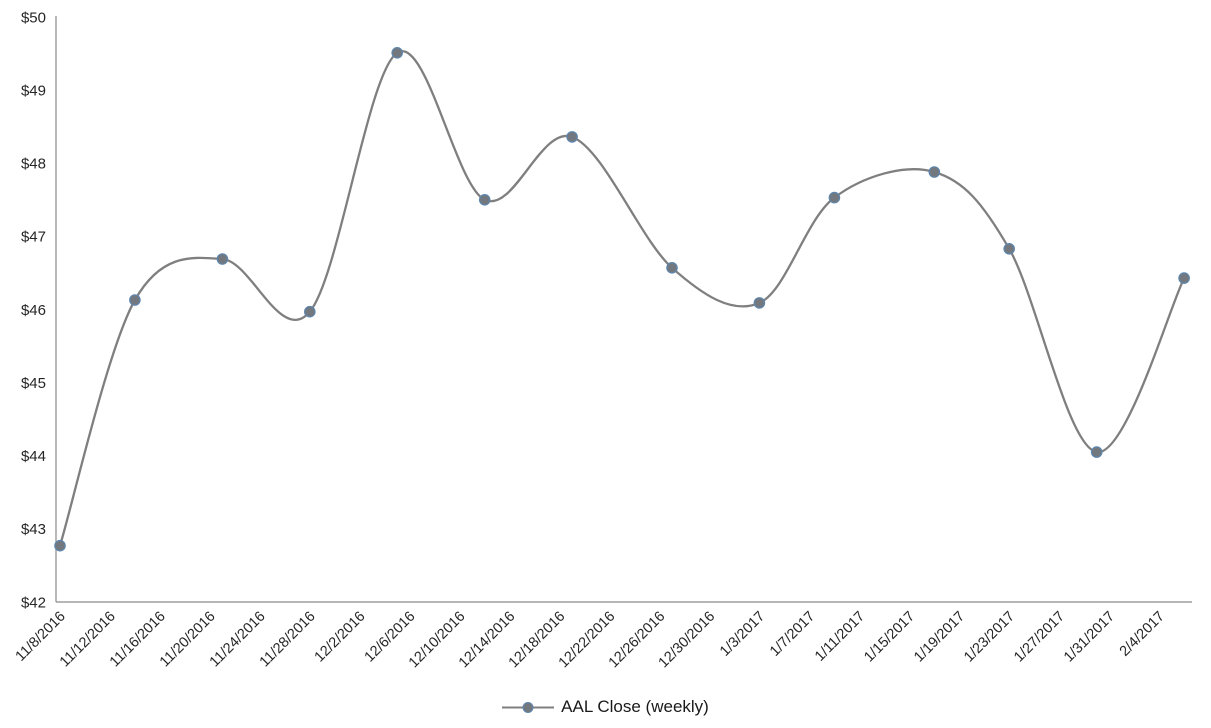  I want to click on y-axis-tick-label: $46, so click(33, 310).